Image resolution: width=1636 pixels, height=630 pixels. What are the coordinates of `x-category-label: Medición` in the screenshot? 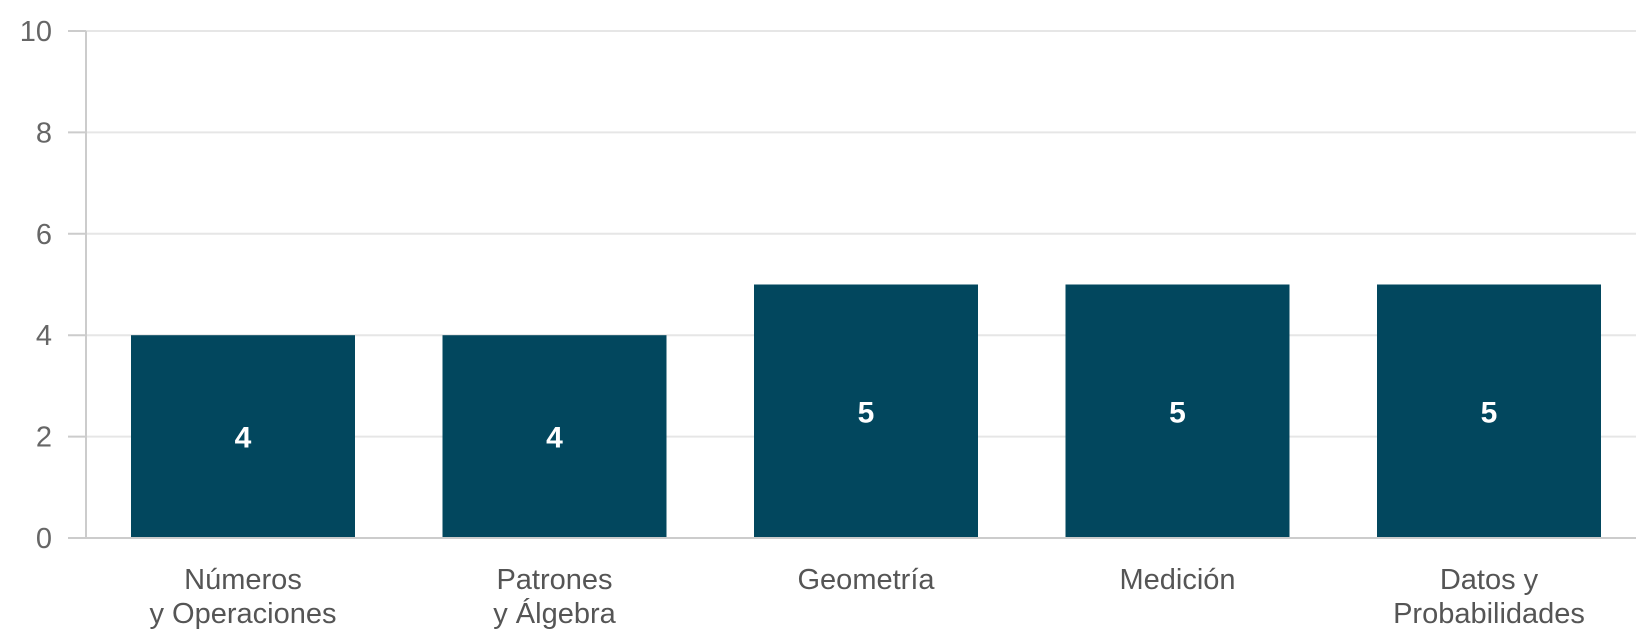 It's located at (1177, 580).